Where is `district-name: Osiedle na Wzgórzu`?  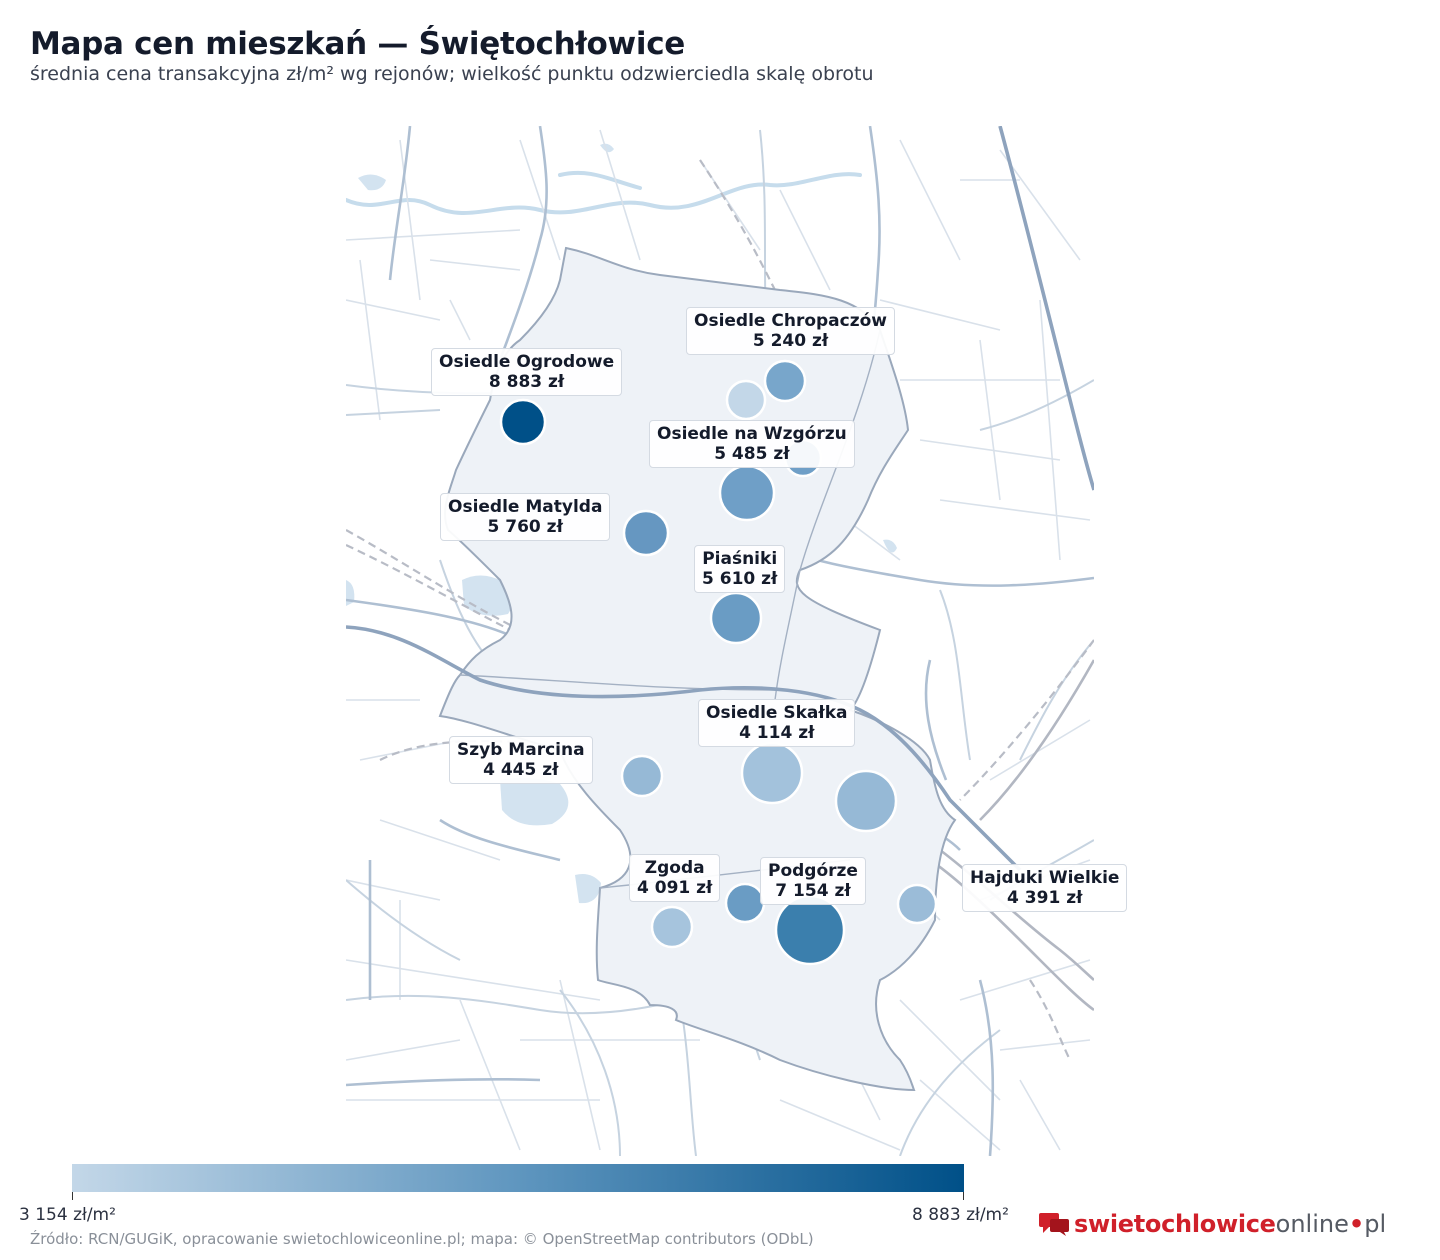 district-name: Osiedle na Wzgórzu is located at coordinates (752, 434).